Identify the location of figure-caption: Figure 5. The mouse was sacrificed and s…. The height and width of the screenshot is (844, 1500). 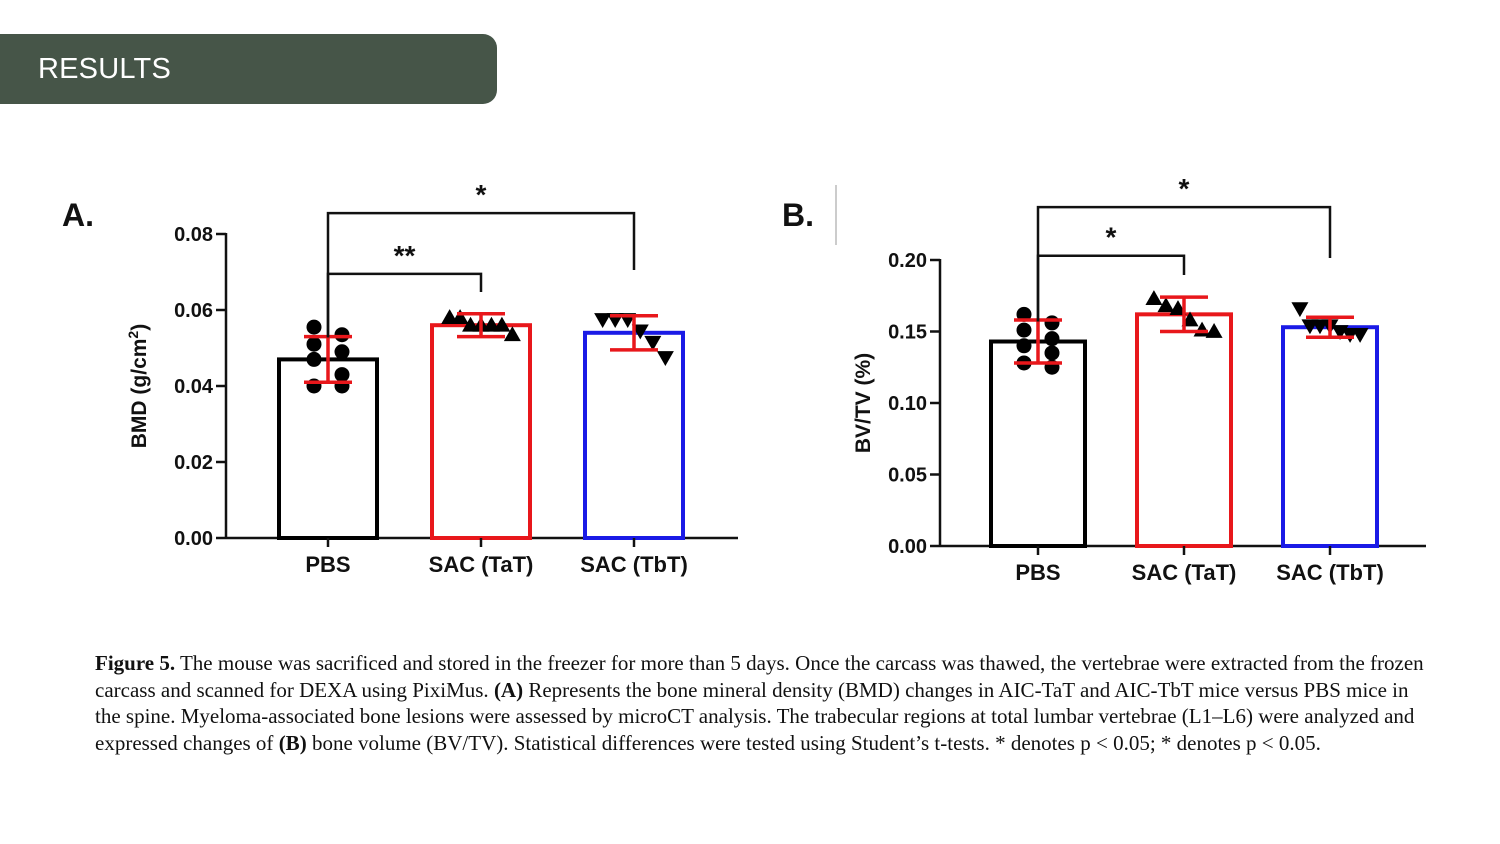
(765, 703).